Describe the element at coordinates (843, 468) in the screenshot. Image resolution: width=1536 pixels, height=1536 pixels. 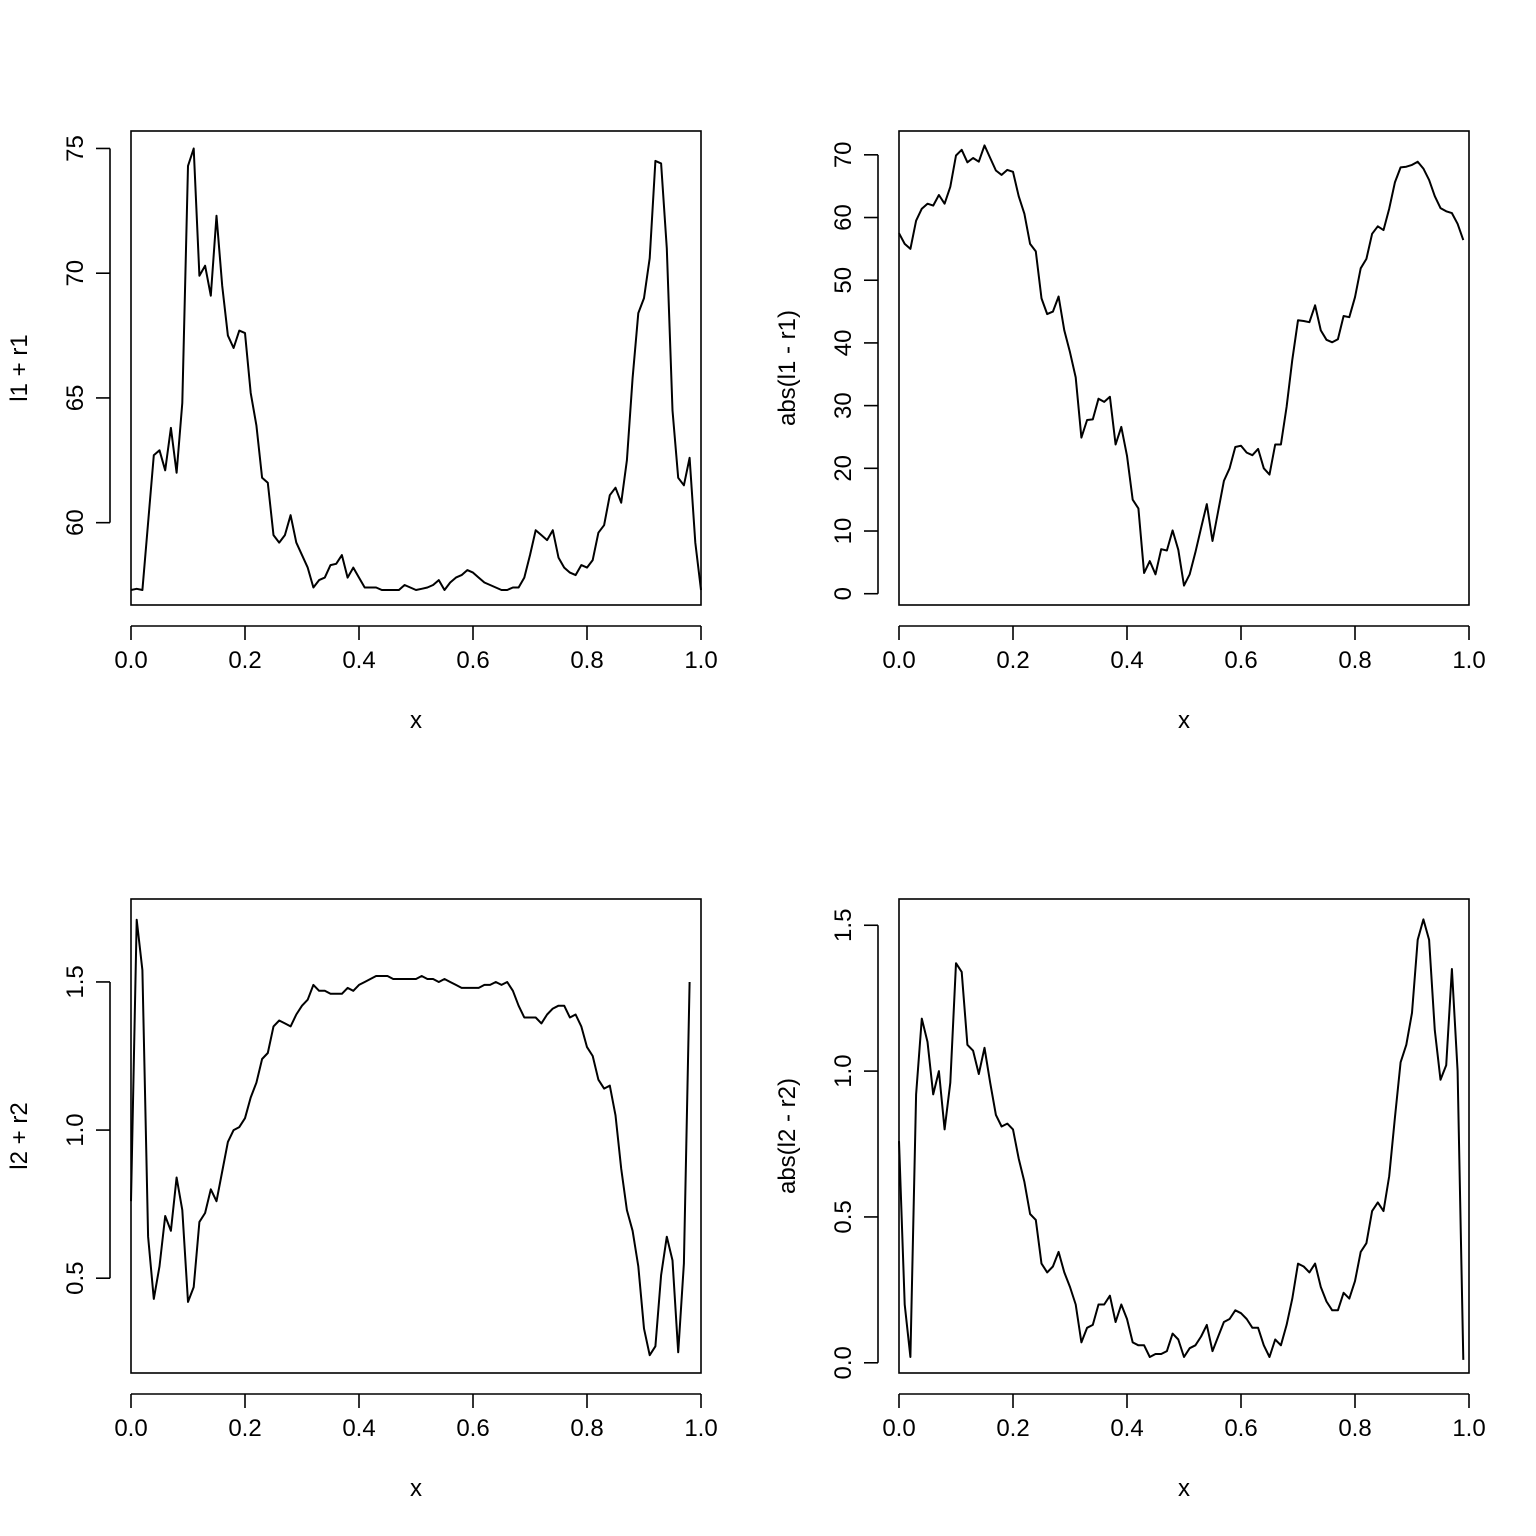
I see `y-tick-label: 20` at that location.